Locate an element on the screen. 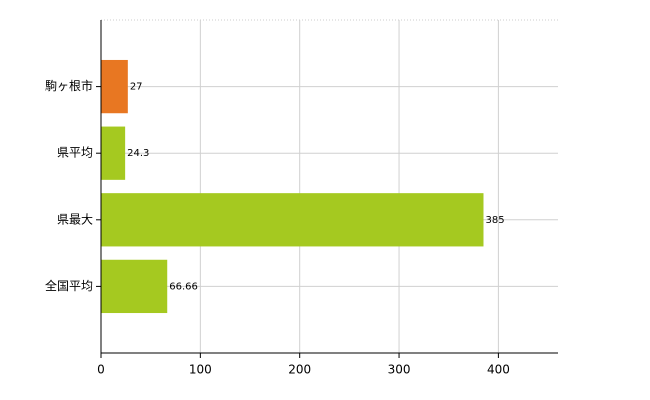 Image resolution: width=650 pixels, height=400 pixels. x-tick-label: 0 is located at coordinates (101, 370).